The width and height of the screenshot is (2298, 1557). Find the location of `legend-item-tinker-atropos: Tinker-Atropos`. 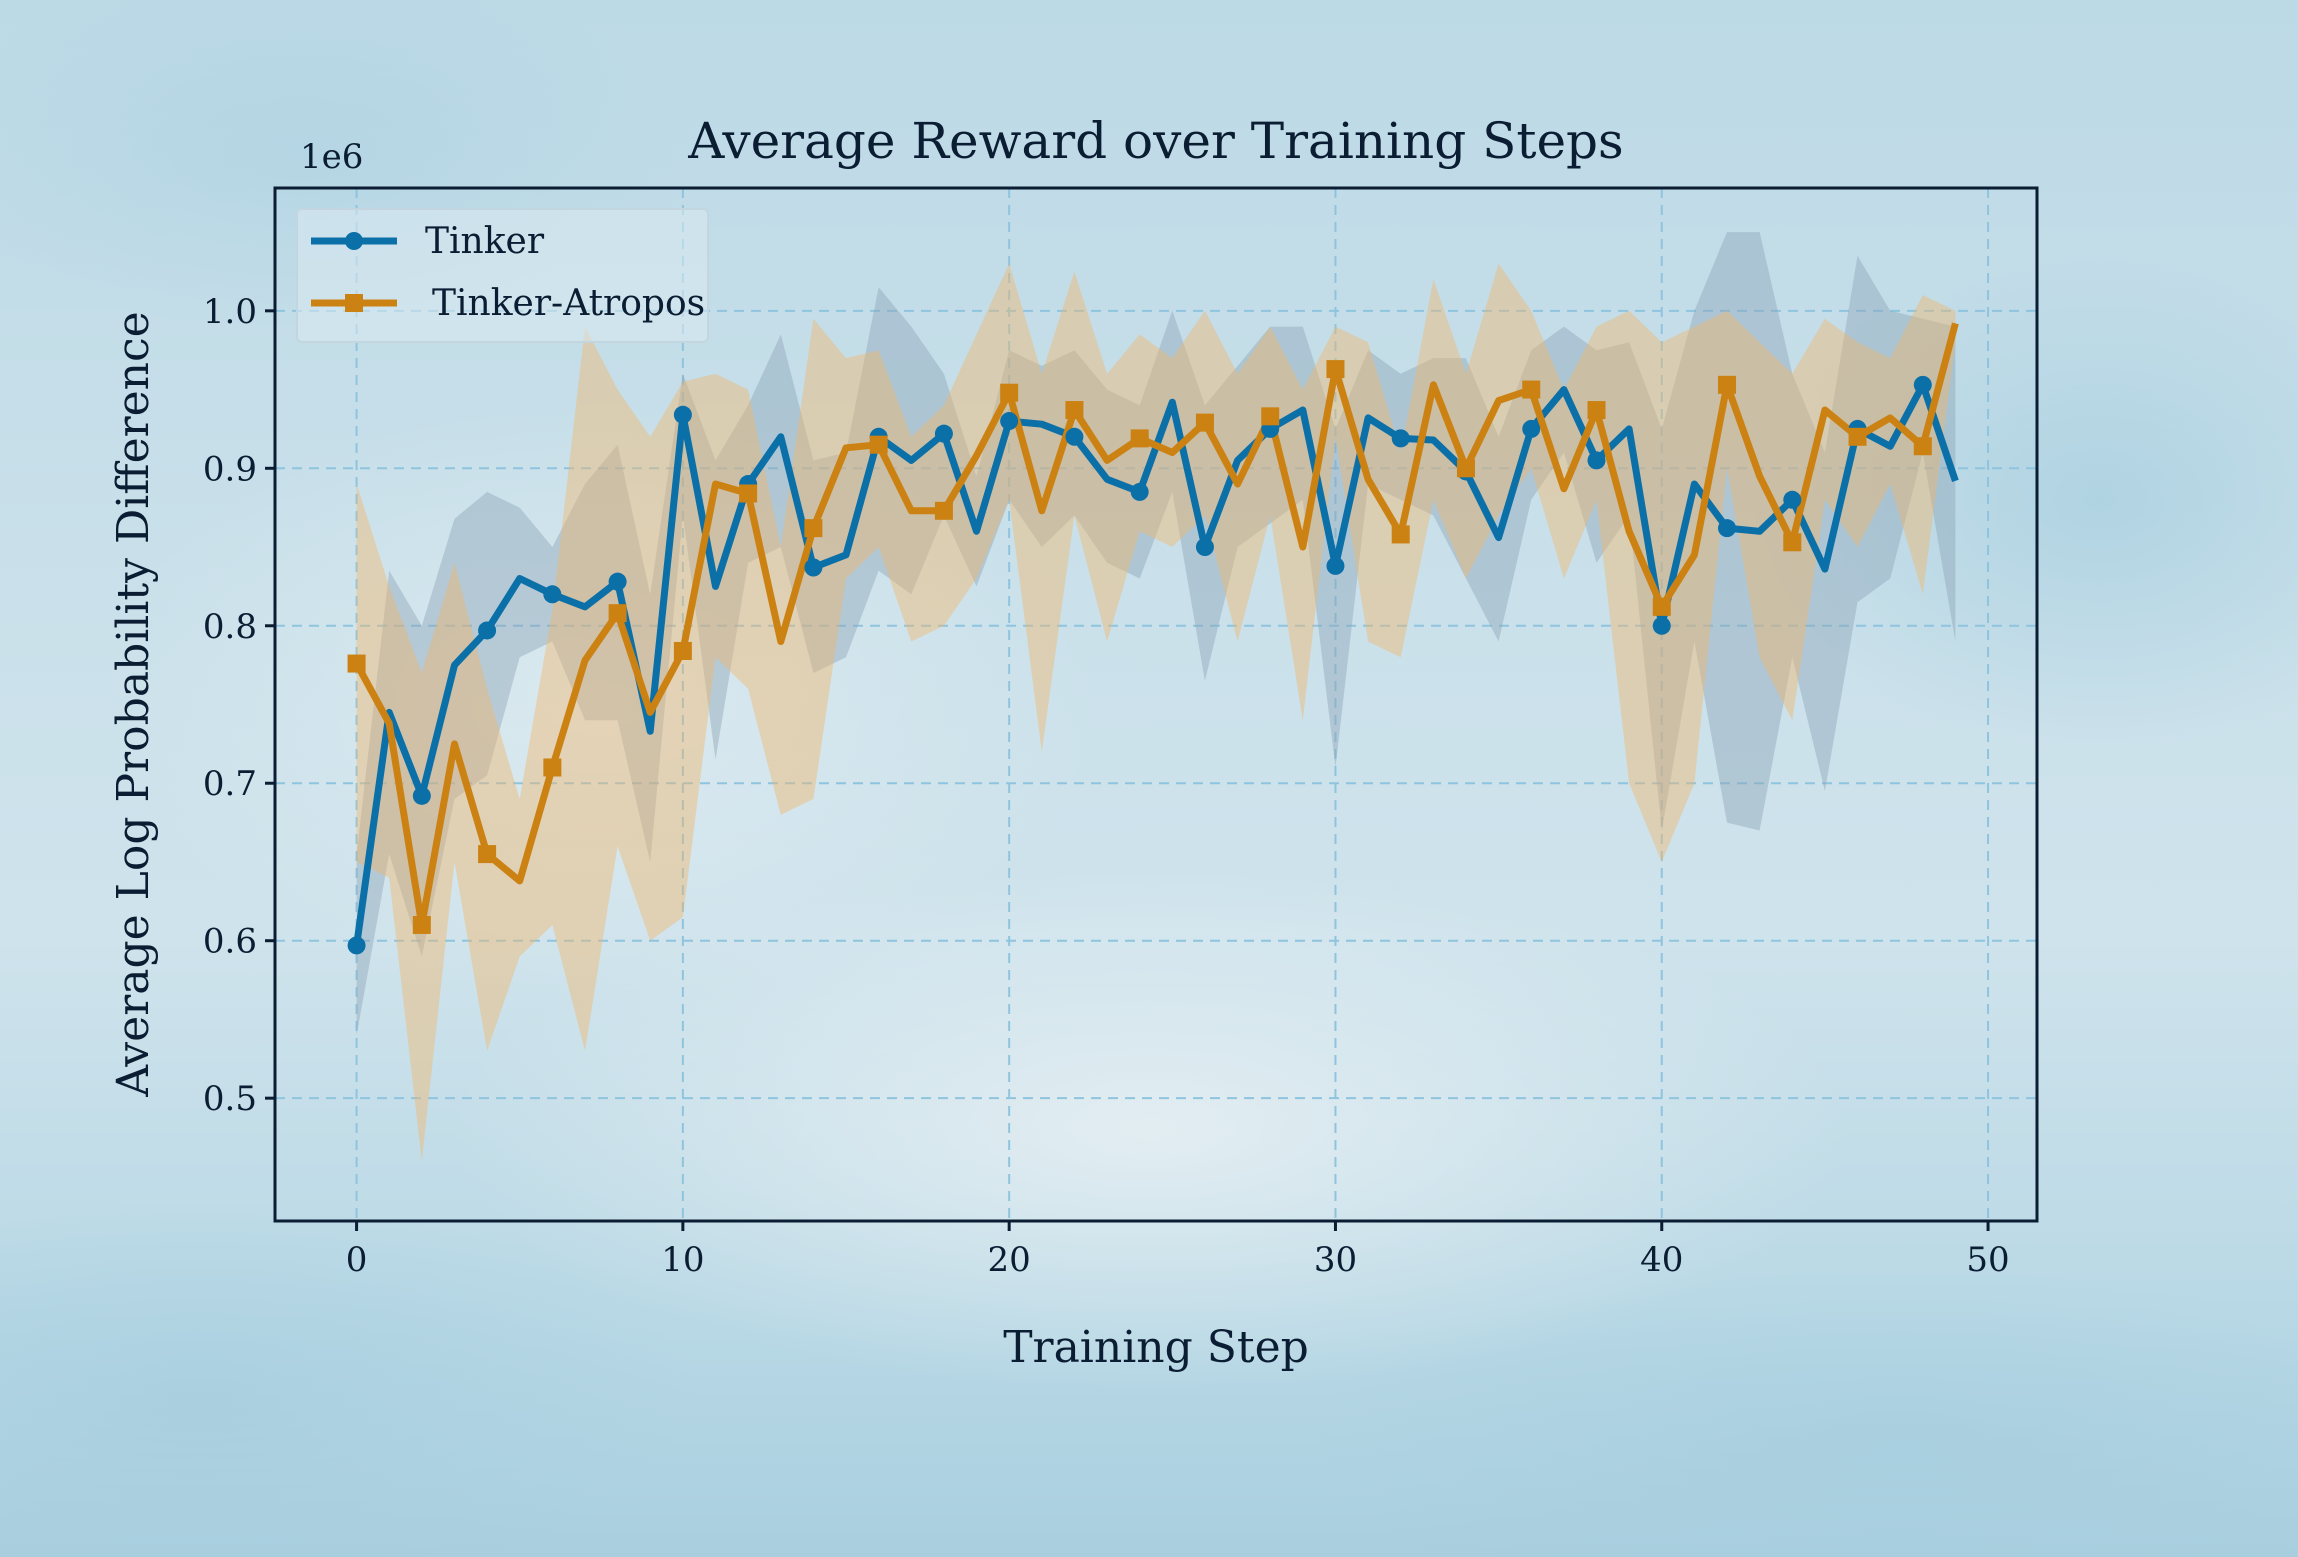

legend-item-tinker-atropos: Tinker-Atropos is located at coordinates (508, 303).